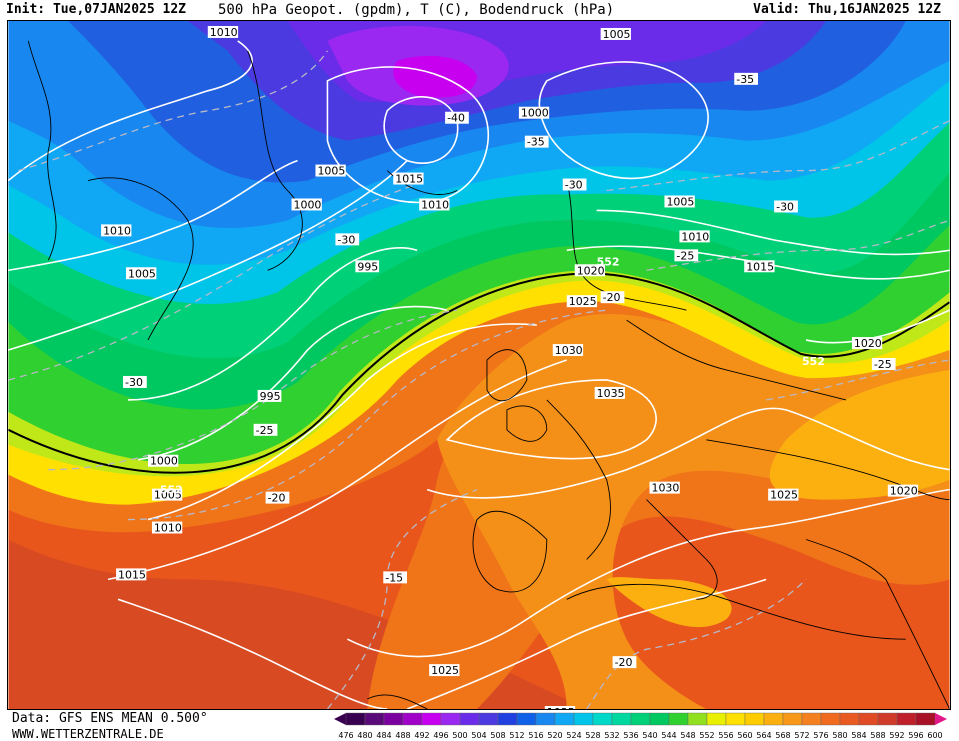 The image size is (959, 741). I want to click on svg-text: -35, so click(536, 142).